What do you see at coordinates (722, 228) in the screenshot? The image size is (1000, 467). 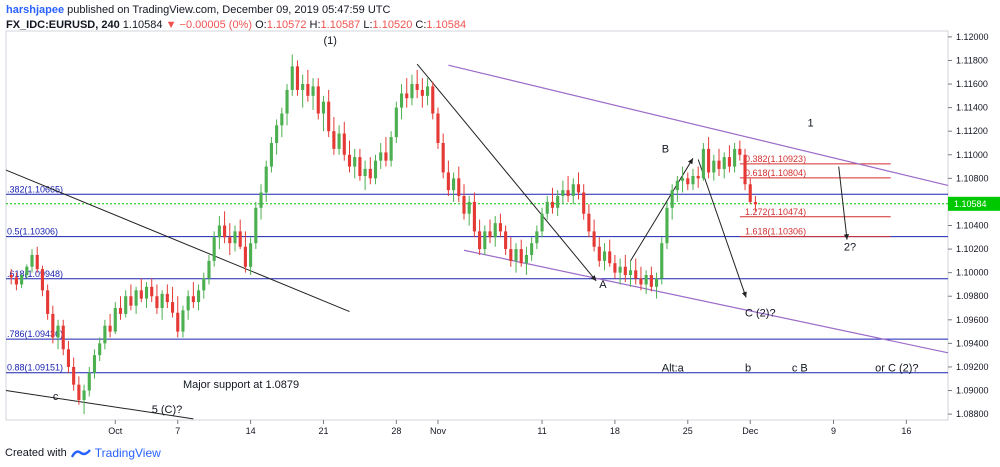 I see `wave-c-arrow` at bounding box center [722, 228].